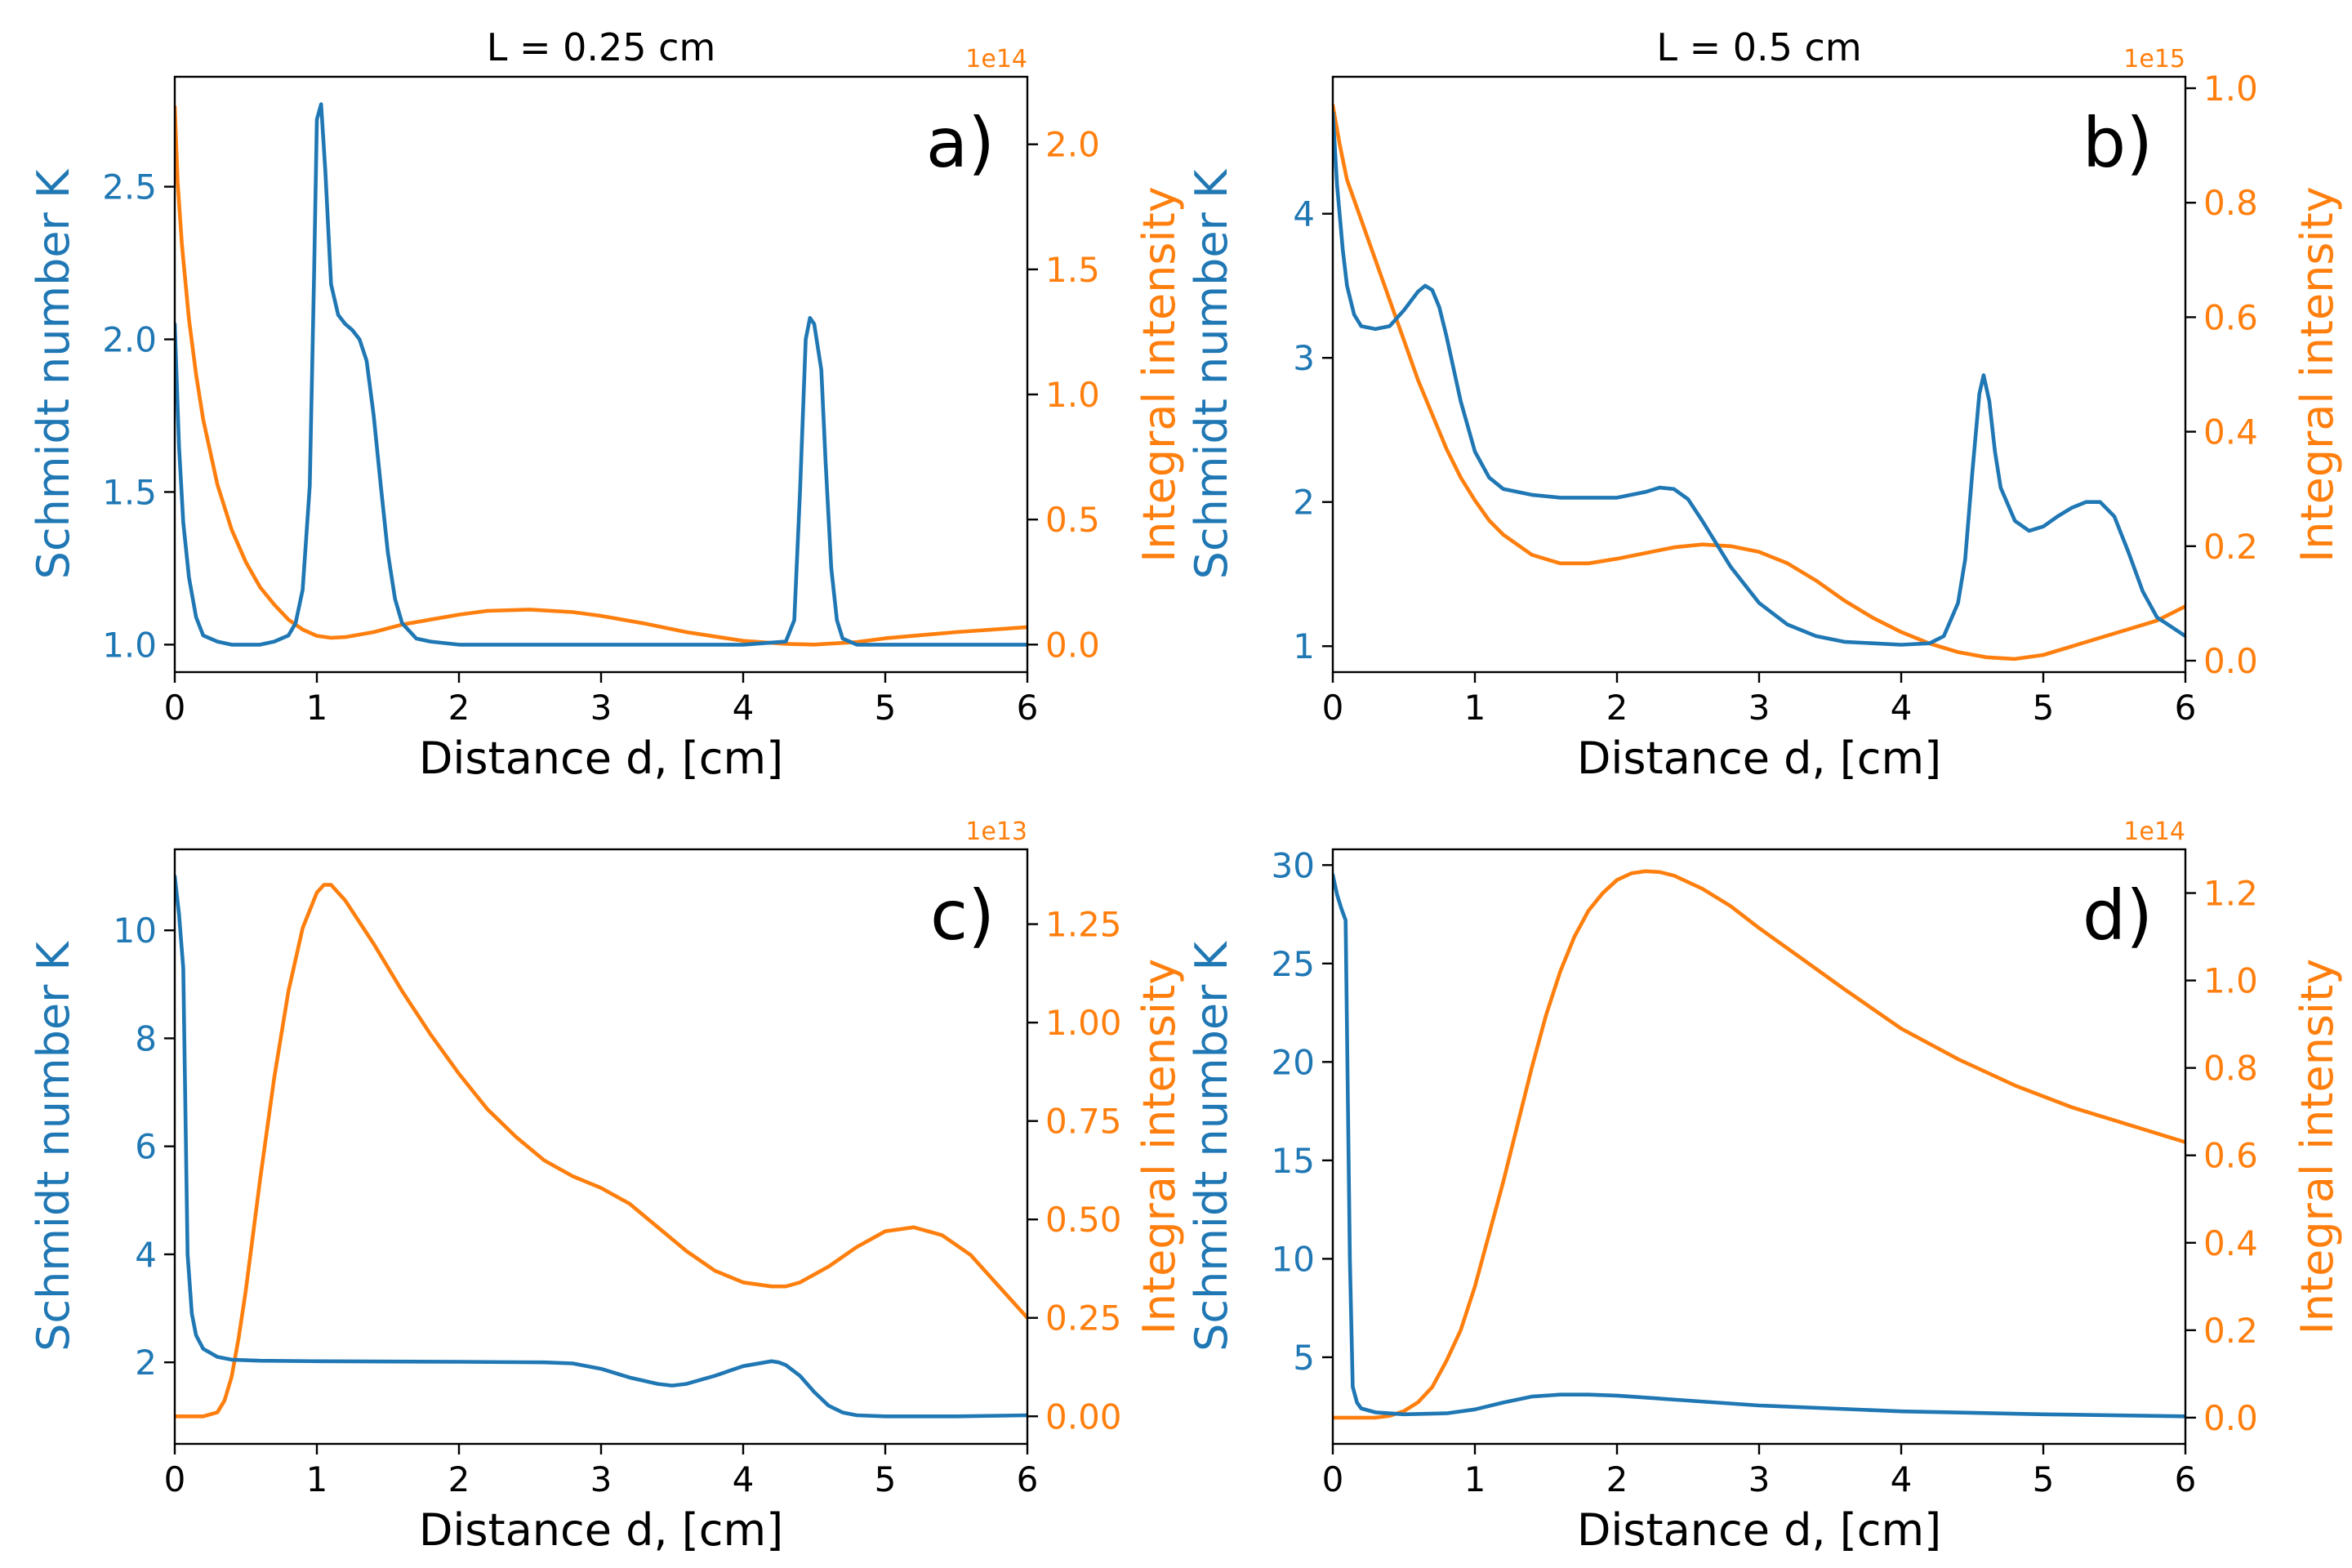  What do you see at coordinates (996, 831) in the screenshot?
I see `right-axis-multiplier: 1e13` at bounding box center [996, 831].